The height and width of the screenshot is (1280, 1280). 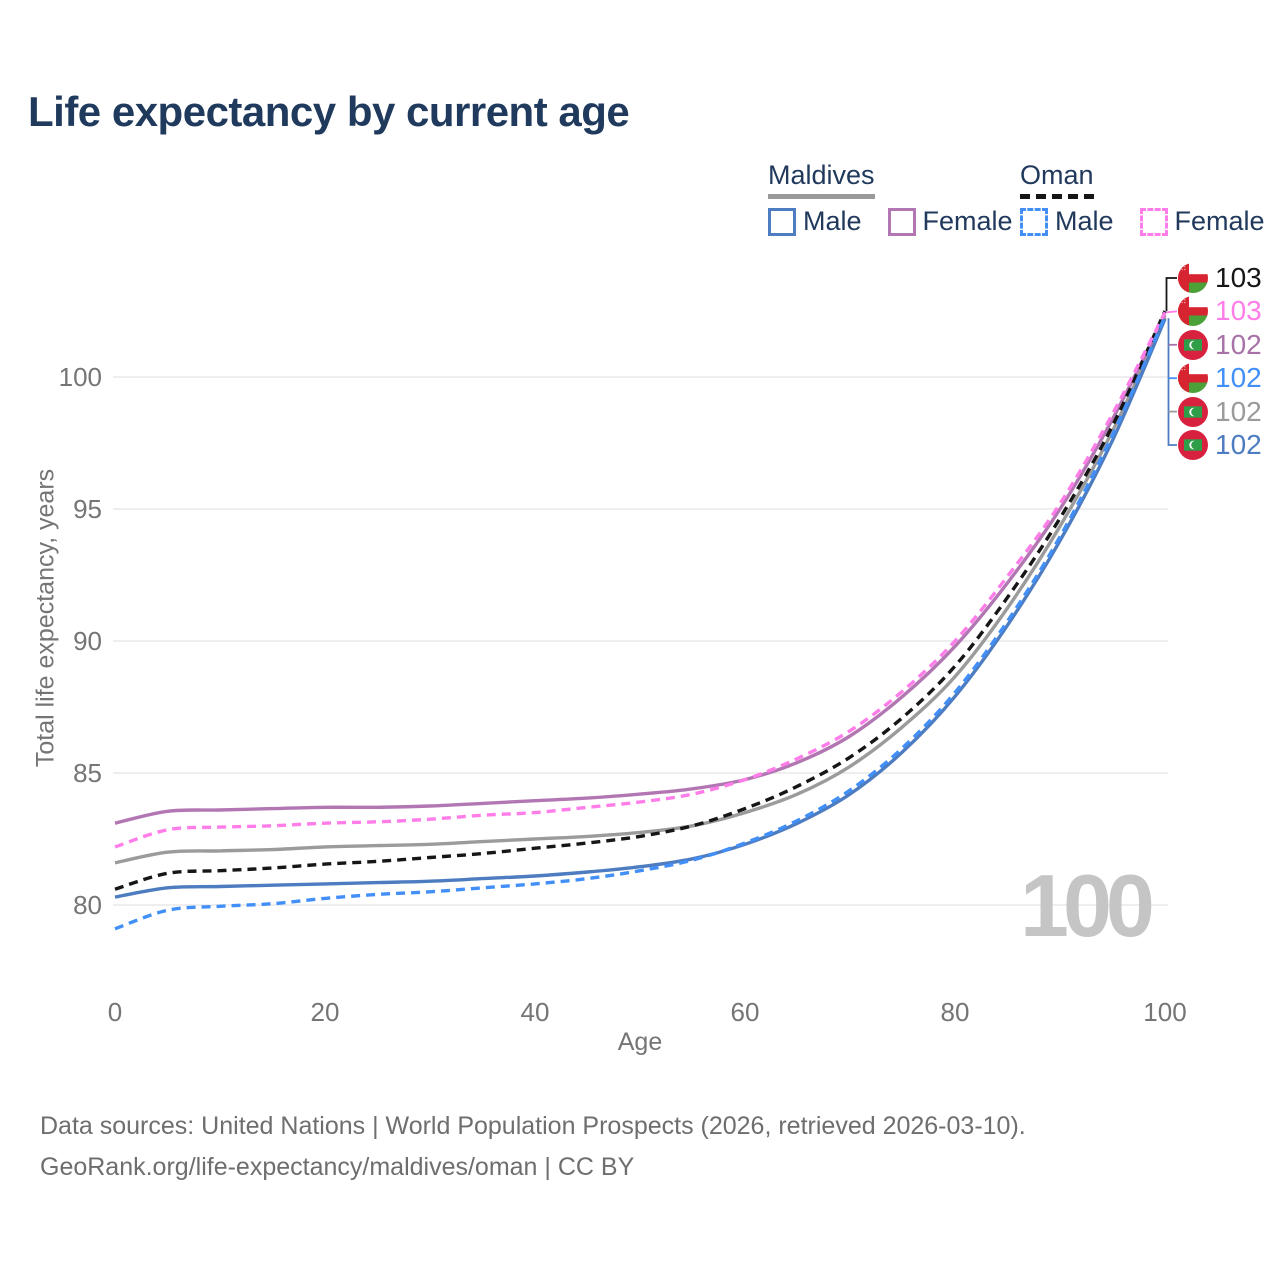 I want to click on end-label-oman-male: 102, so click(x=1220, y=378).